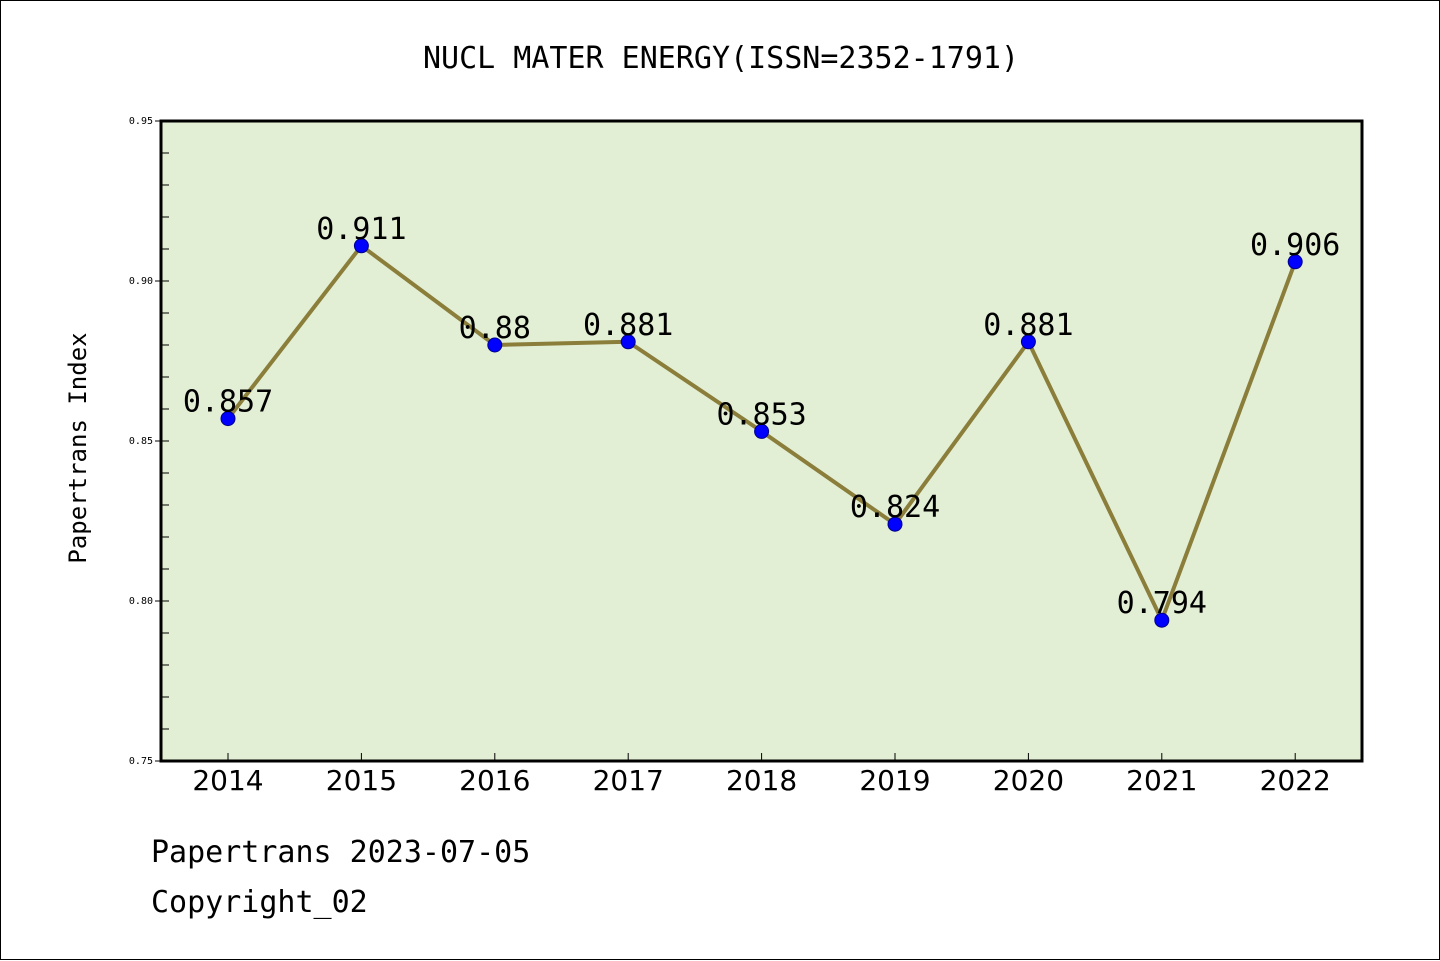 The width and height of the screenshot is (1440, 961). Describe the element at coordinates (361, 780) in the screenshot. I see `x-tick-label: 2015` at that location.